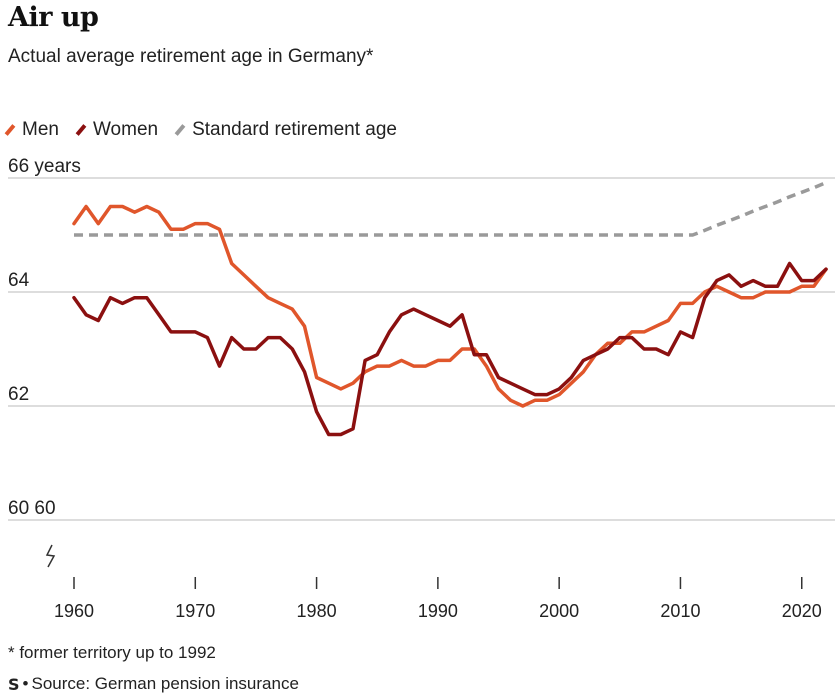  I want to click on legend-item-standard: Standard retirement age, so click(285, 130).